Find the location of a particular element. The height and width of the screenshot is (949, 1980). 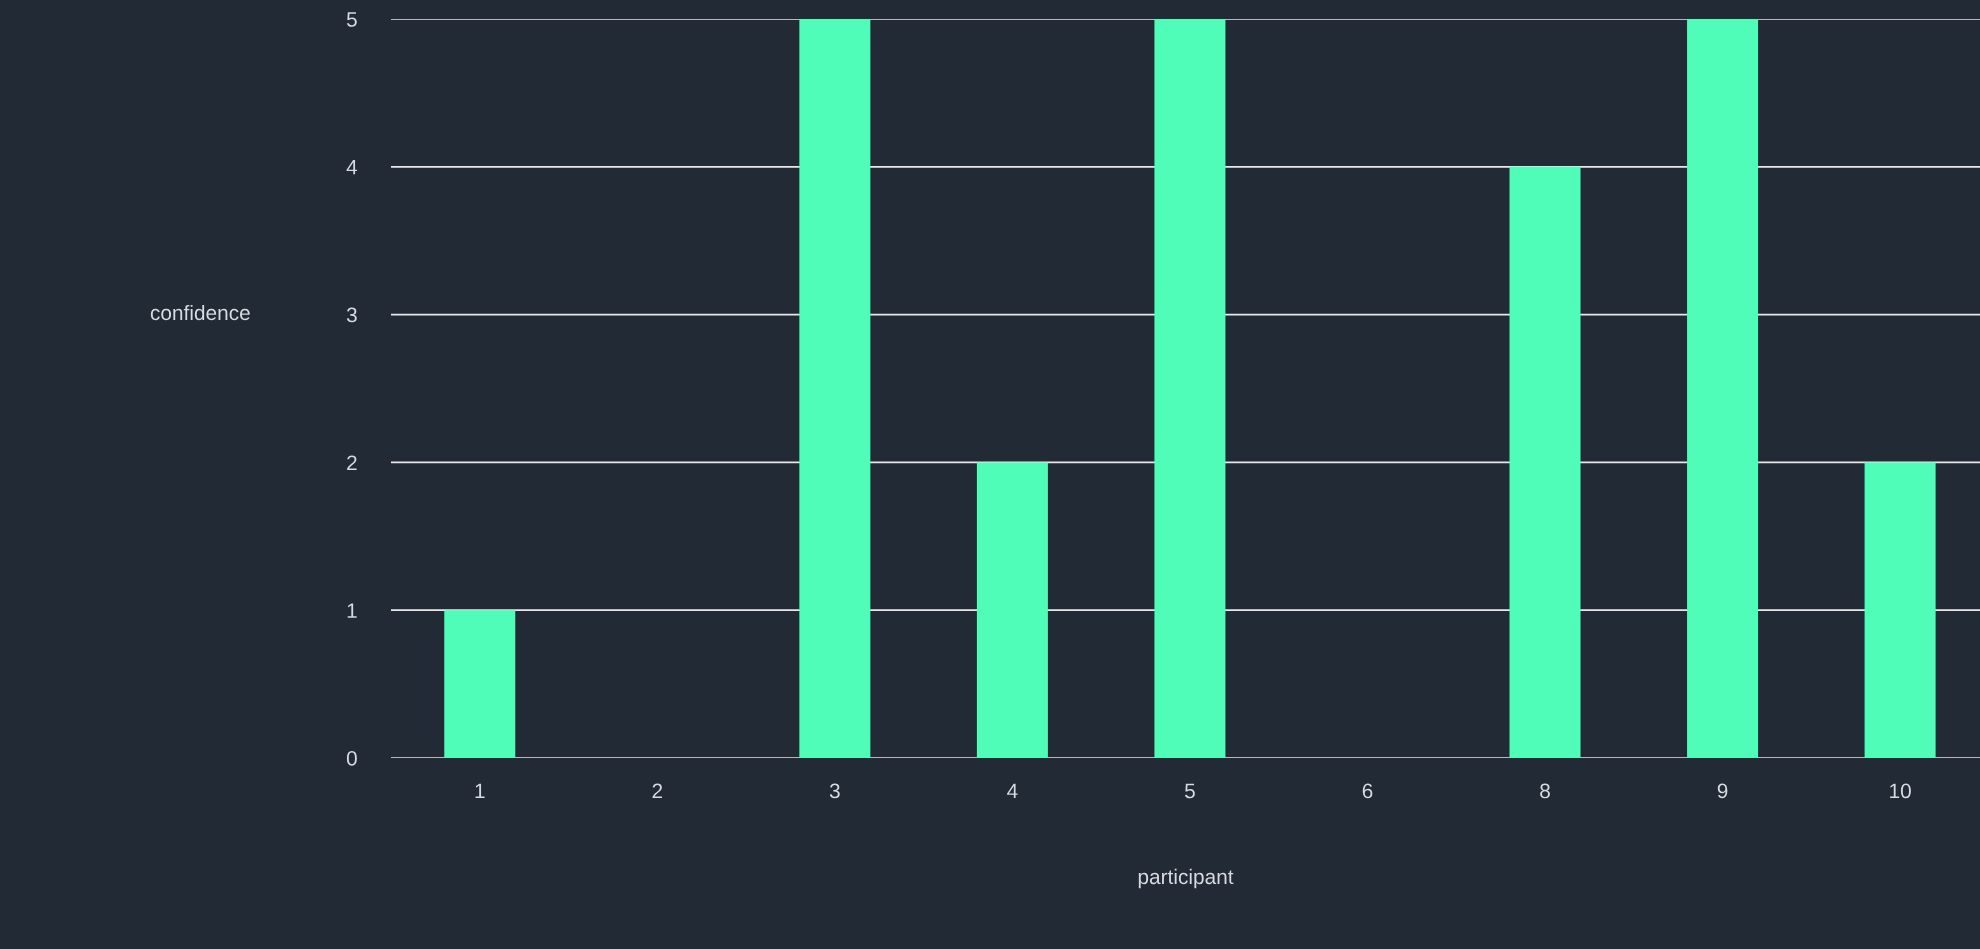

y-tick-label: 3 is located at coordinates (351, 315).